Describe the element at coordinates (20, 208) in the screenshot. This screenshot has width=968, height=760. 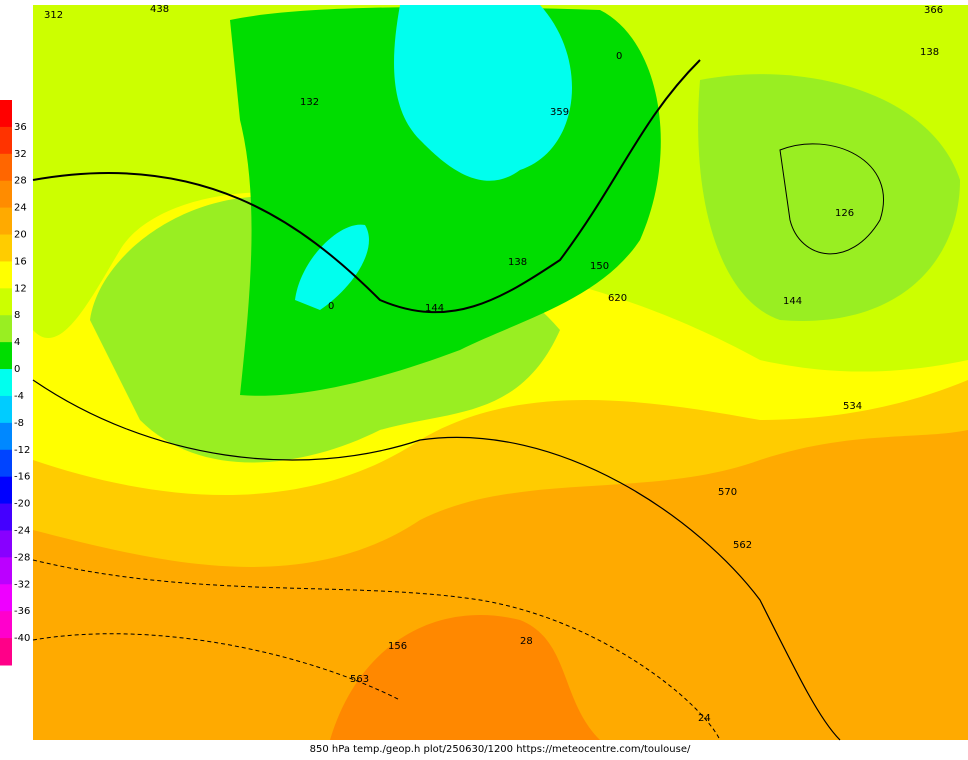
I see `legend-label: 24` at that location.